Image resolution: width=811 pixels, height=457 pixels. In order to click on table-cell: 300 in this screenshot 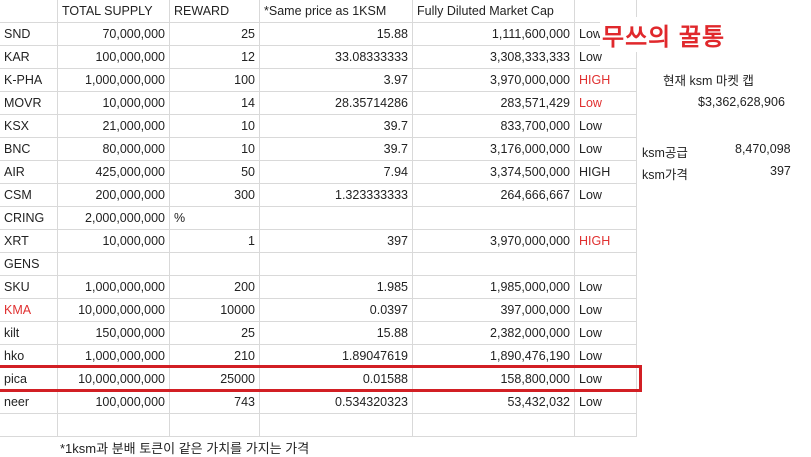, I will do `click(215, 195)`.